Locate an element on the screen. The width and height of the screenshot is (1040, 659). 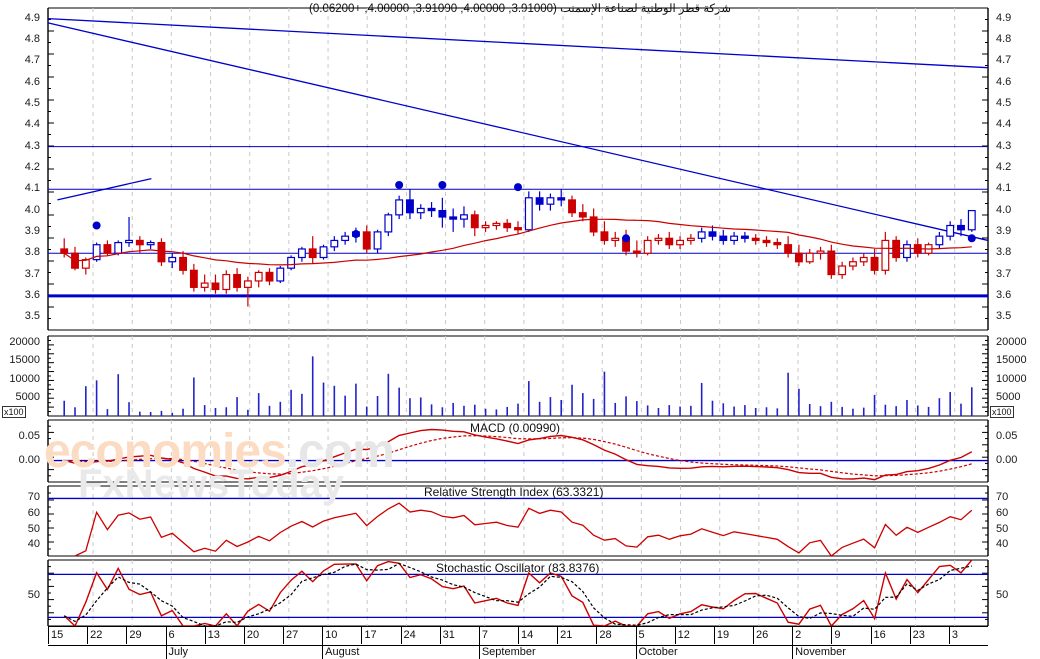
volume-axis-label-left: 20000 is located at coordinates (24, 342).